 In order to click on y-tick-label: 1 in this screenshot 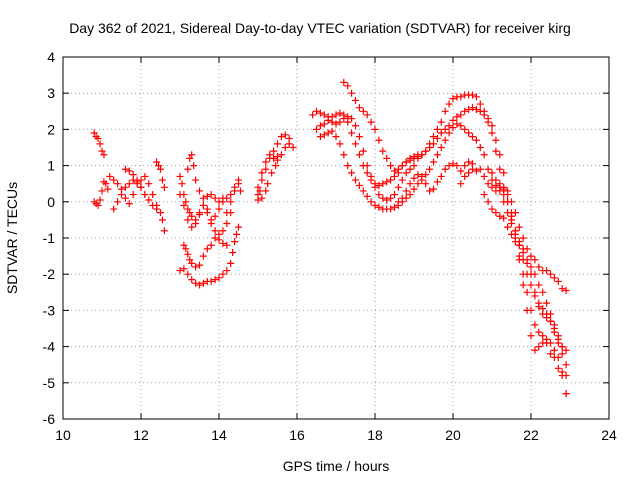, I will do `click(51, 166)`.